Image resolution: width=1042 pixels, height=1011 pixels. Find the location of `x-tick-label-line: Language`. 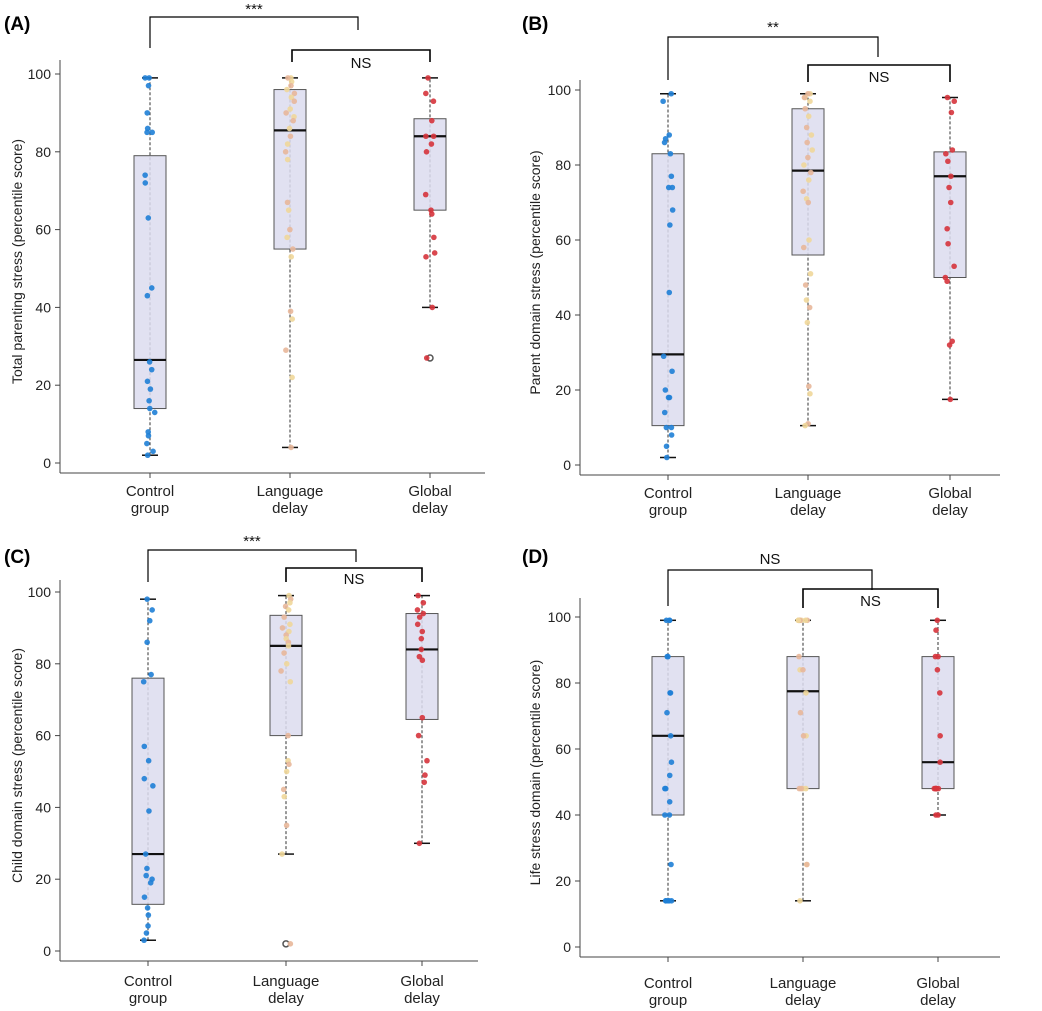

x-tick-label-line: Language is located at coordinates (803, 983).